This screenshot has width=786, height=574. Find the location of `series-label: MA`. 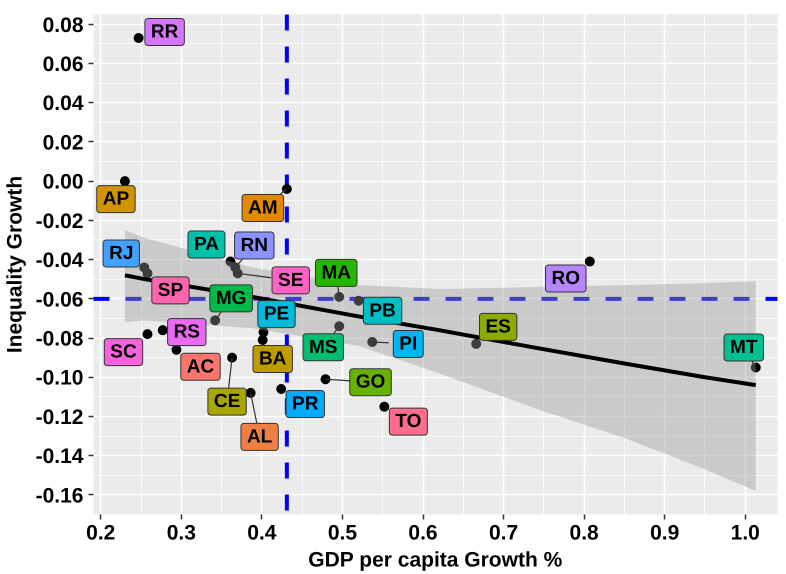

series-label: MA is located at coordinates (336, 273).